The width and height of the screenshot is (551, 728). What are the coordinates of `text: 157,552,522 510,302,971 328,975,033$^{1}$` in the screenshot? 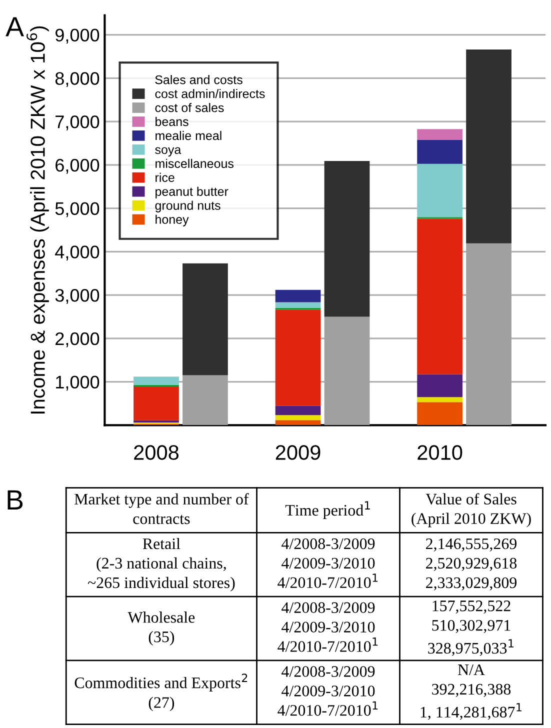 It's located at (471, 628).